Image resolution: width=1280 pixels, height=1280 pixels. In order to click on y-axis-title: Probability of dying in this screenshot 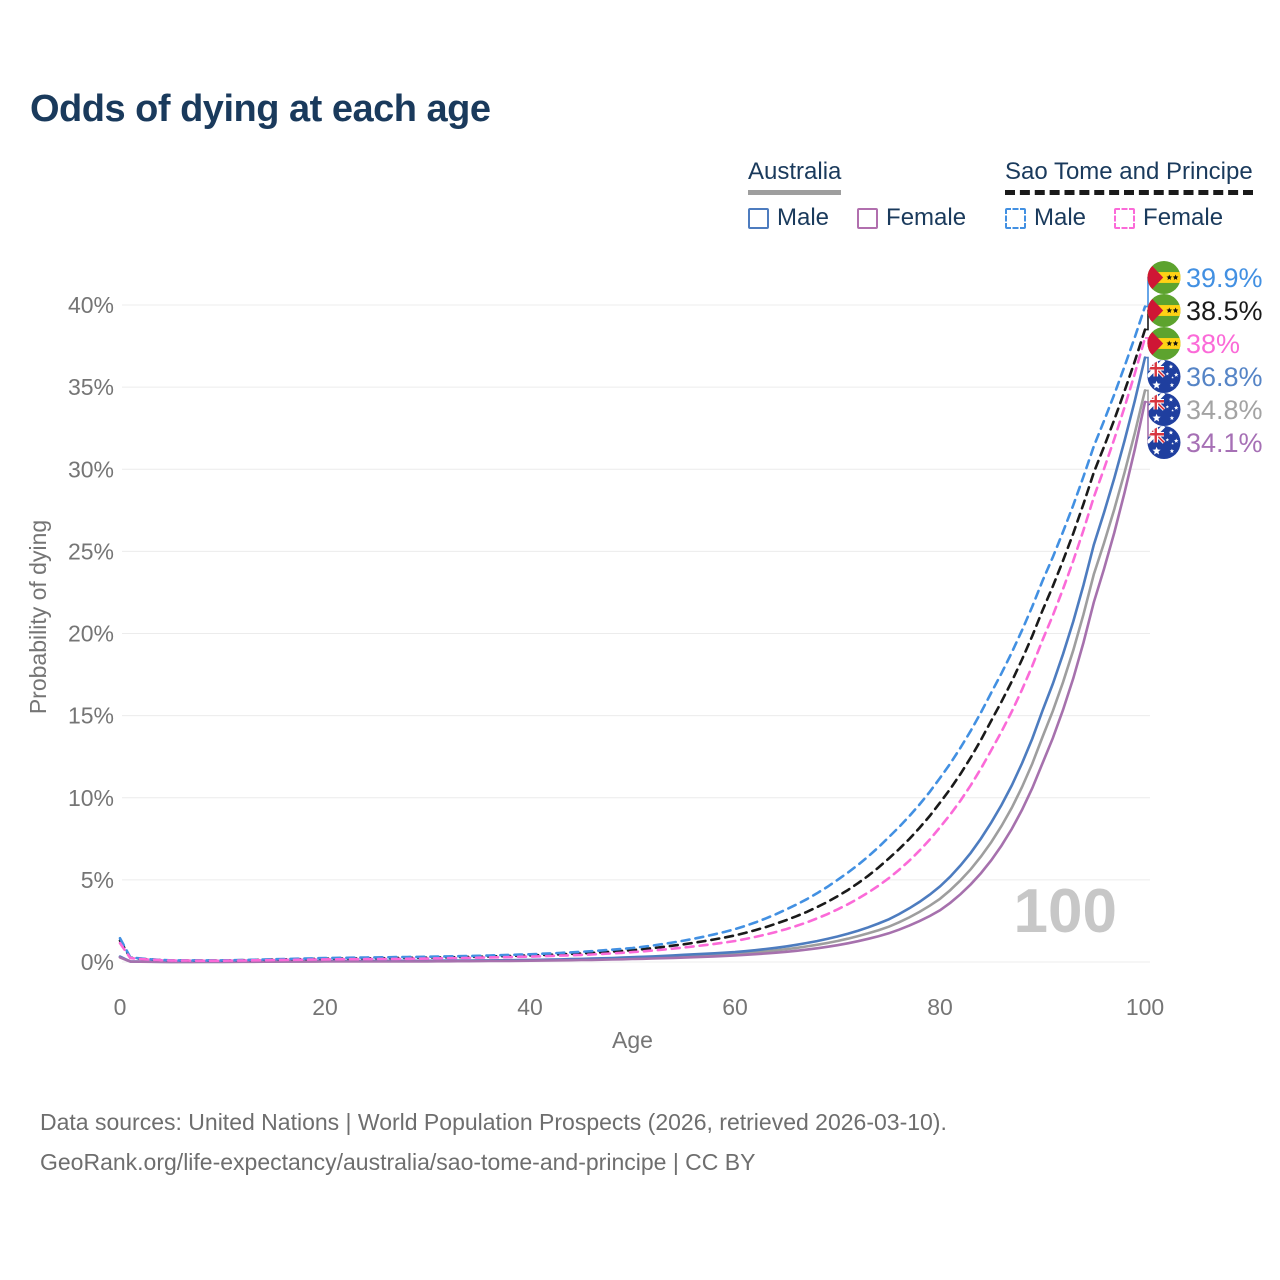, I will do `click(38, 617)`.